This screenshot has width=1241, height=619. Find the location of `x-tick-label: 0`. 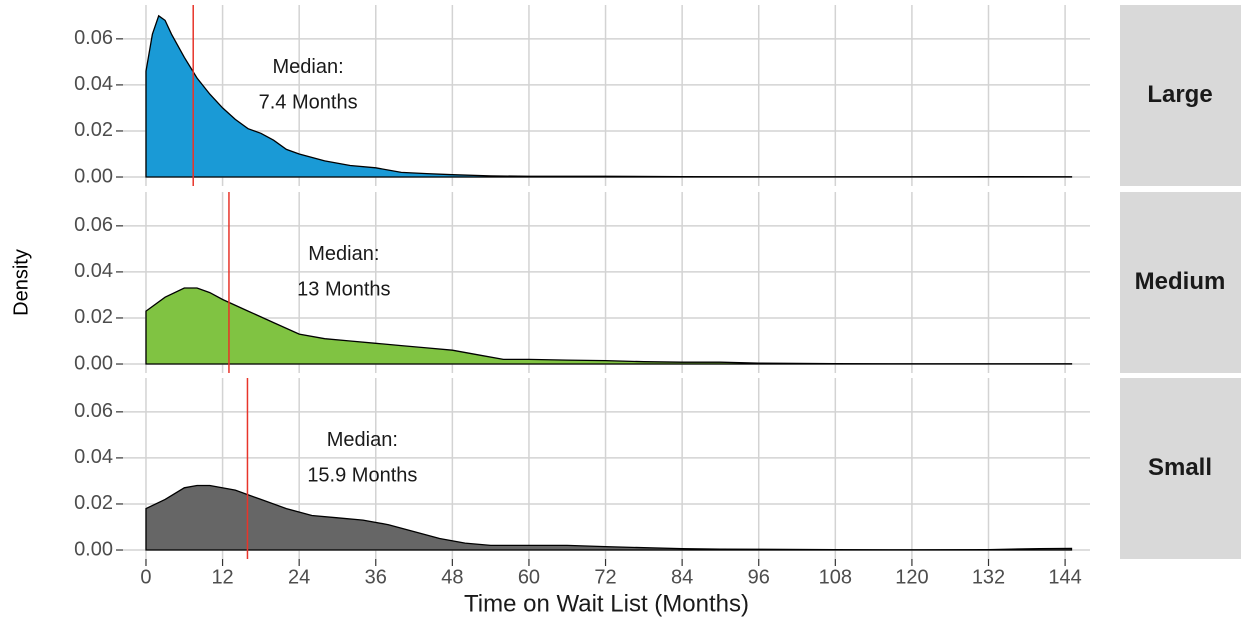

x-tick-label: 0 is located at coordinates (145, 577).